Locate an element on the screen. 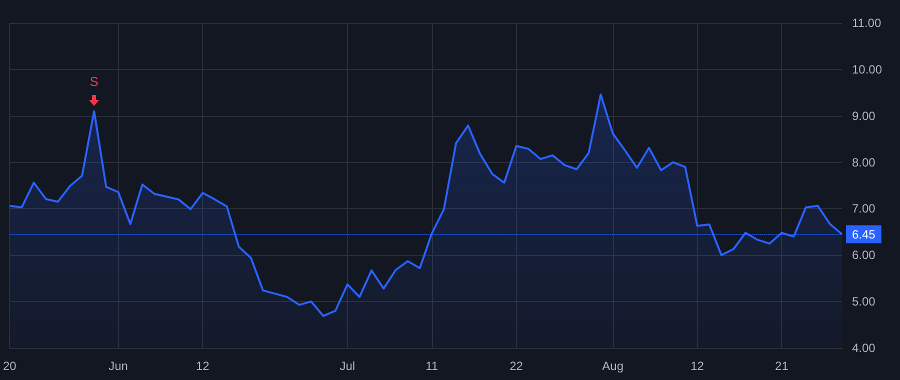  y-tick-label: 8.00 is located at coordinates (864, 162).